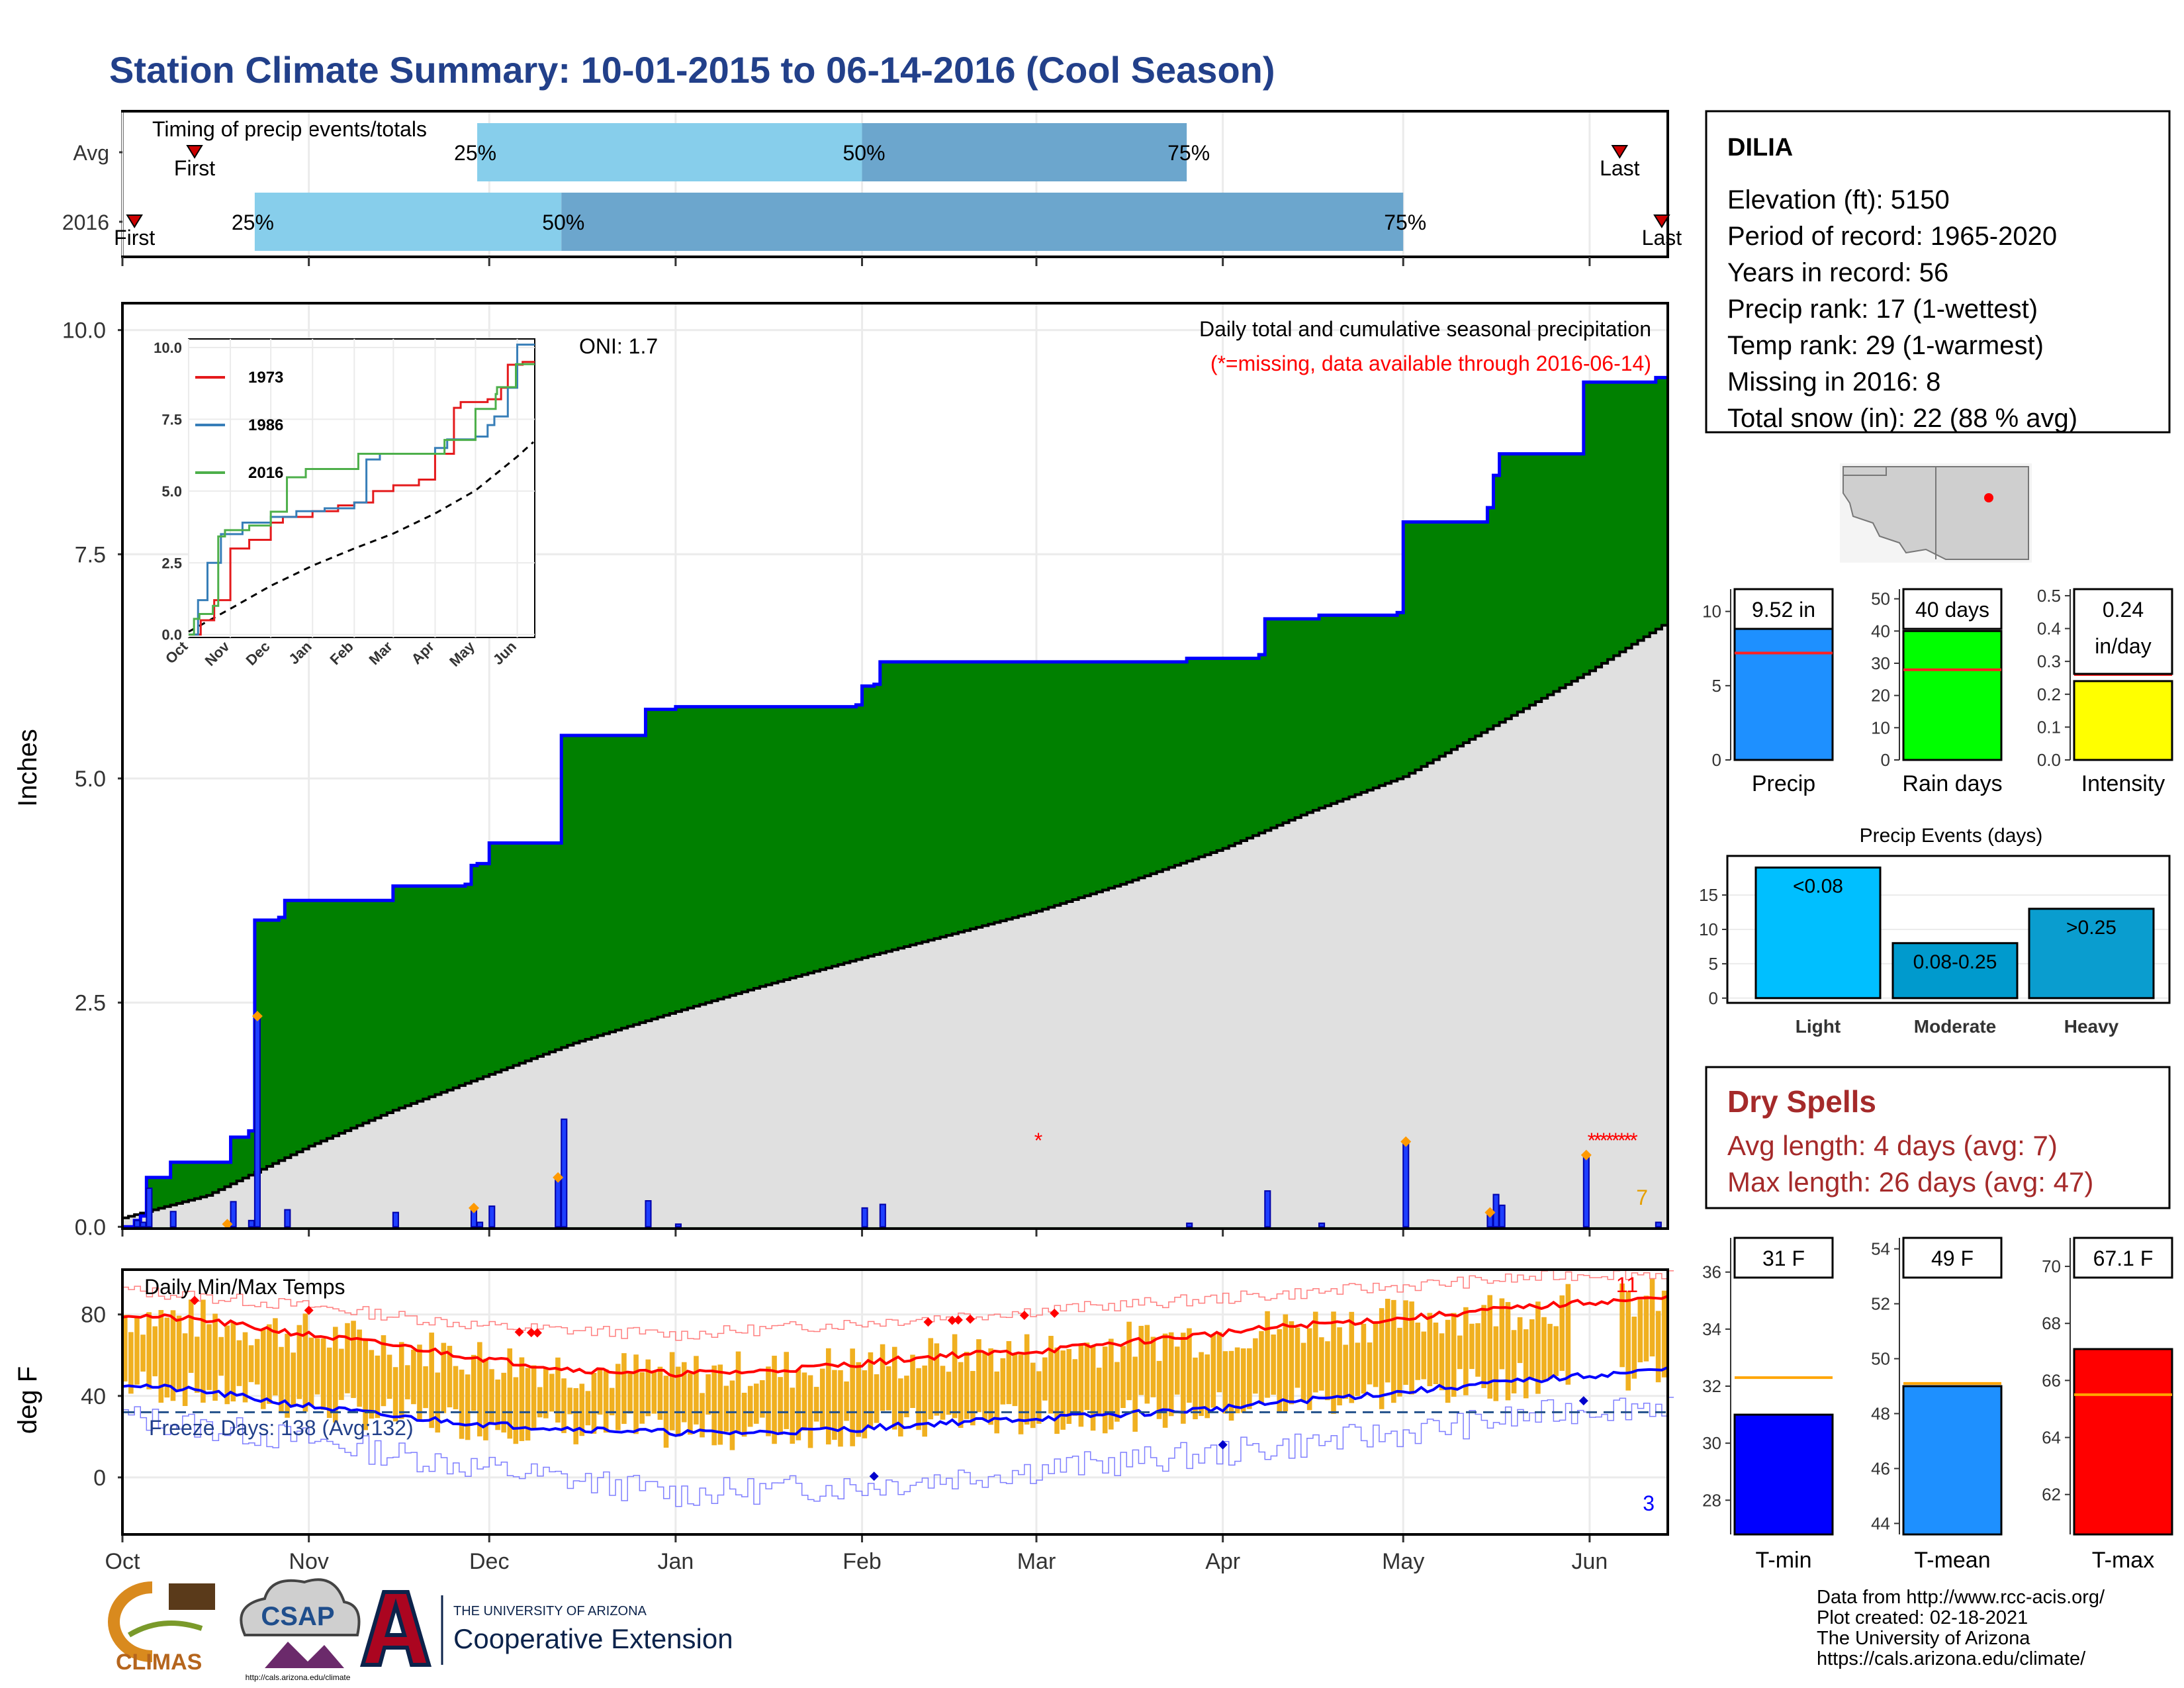 The height and width of the screenshot is (1688, 2184). Describe the element at coordinates (1712, 1329) in the screenshot. I see `temp-summary-ytick-label: 34` at that location.